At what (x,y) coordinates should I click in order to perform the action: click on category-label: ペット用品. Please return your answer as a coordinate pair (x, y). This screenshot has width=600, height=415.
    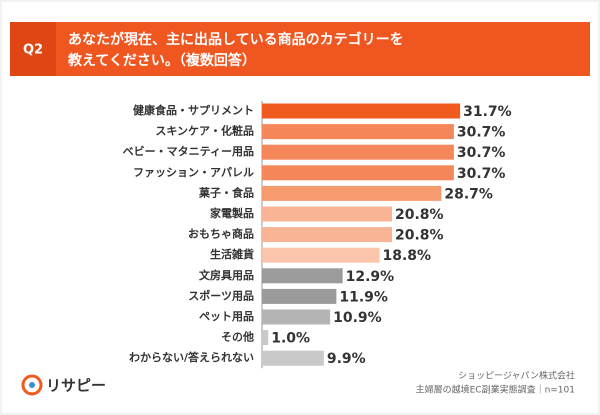
    Looking at the image, I should click on (226, 316).